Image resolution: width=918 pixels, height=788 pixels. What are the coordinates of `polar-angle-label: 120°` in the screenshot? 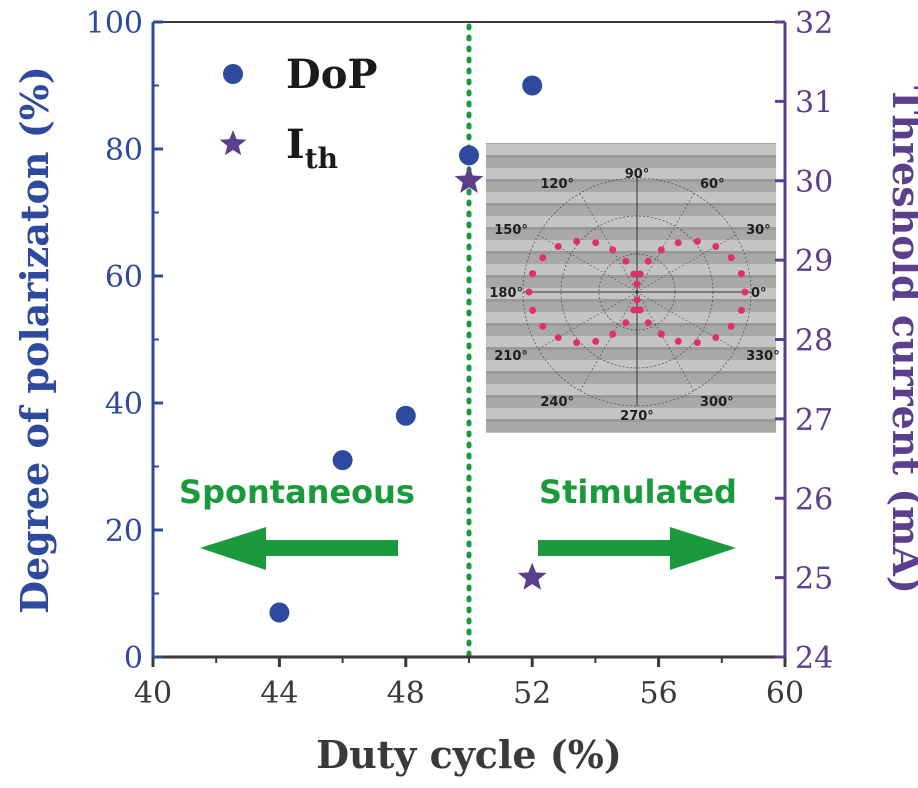 It's located at (557, 184).